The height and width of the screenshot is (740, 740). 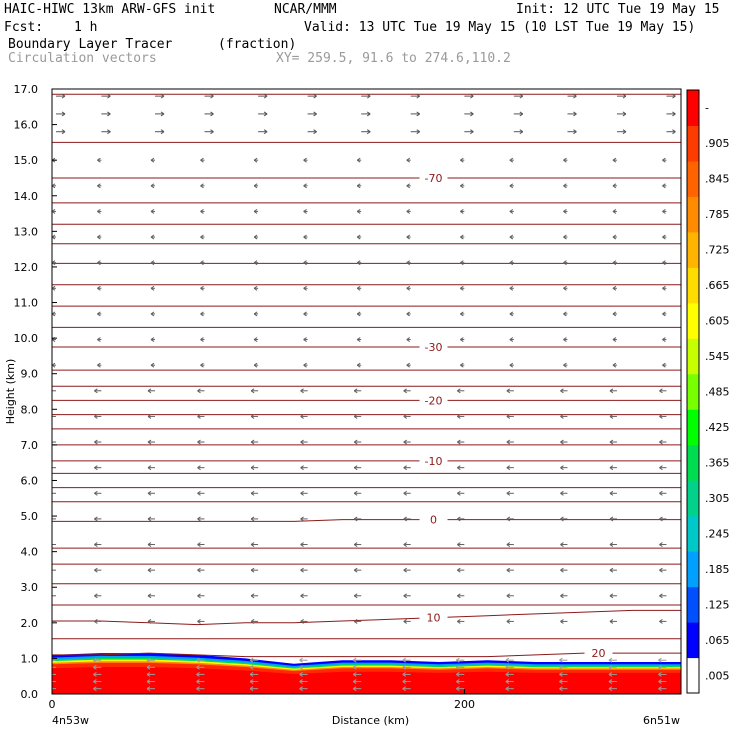 What do you see at coordinates (717, 640) in the screenshot?
I see `colorbar-label: .065` at bounding box center [717, 640].